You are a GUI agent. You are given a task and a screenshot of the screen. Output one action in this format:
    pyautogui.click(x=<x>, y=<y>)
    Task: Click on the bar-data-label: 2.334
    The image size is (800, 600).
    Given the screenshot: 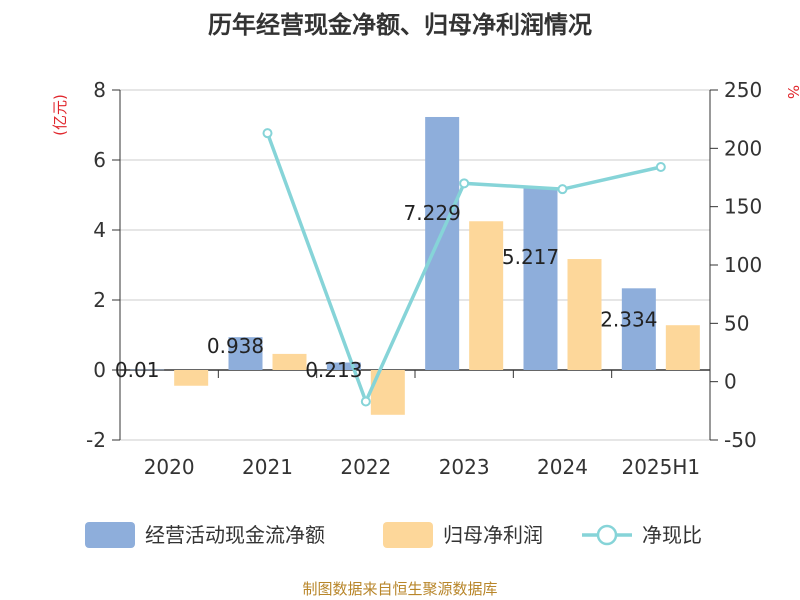 What is the action you would take?
    pyautogui.click(x=628, y=319)
    